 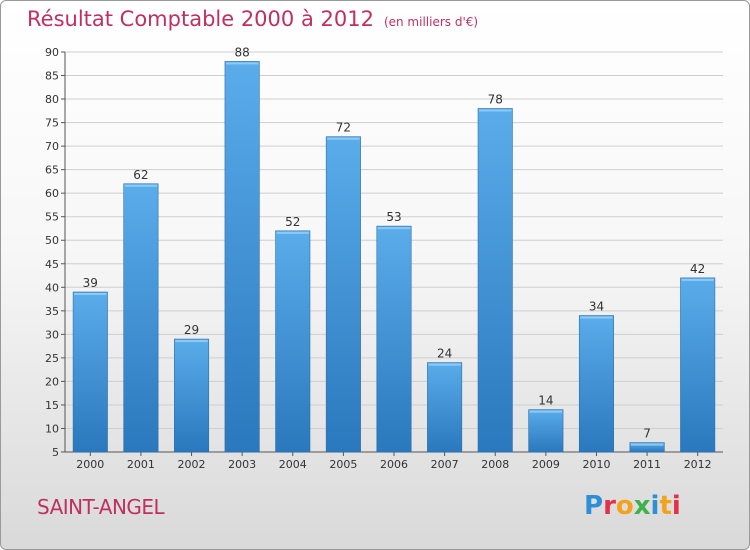 What do you see at coordinates (90, 372) in the screenshot?
I see `bar-2000` at bounding box center [90, 372].